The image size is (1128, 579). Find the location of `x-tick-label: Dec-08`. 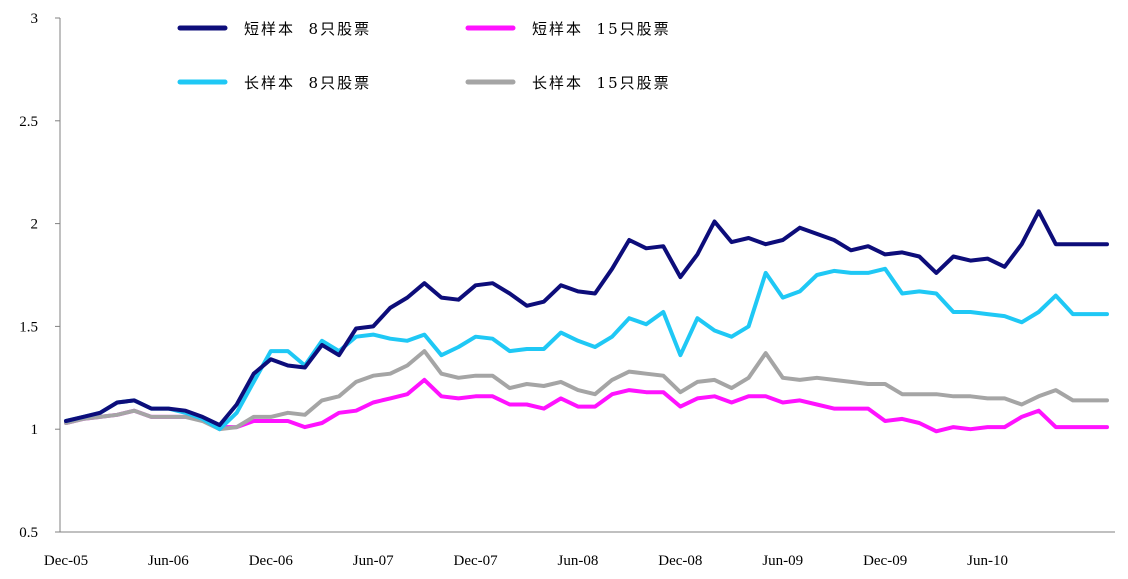

x-tick-label: Dec-08 is located at coordinates (680, 561).